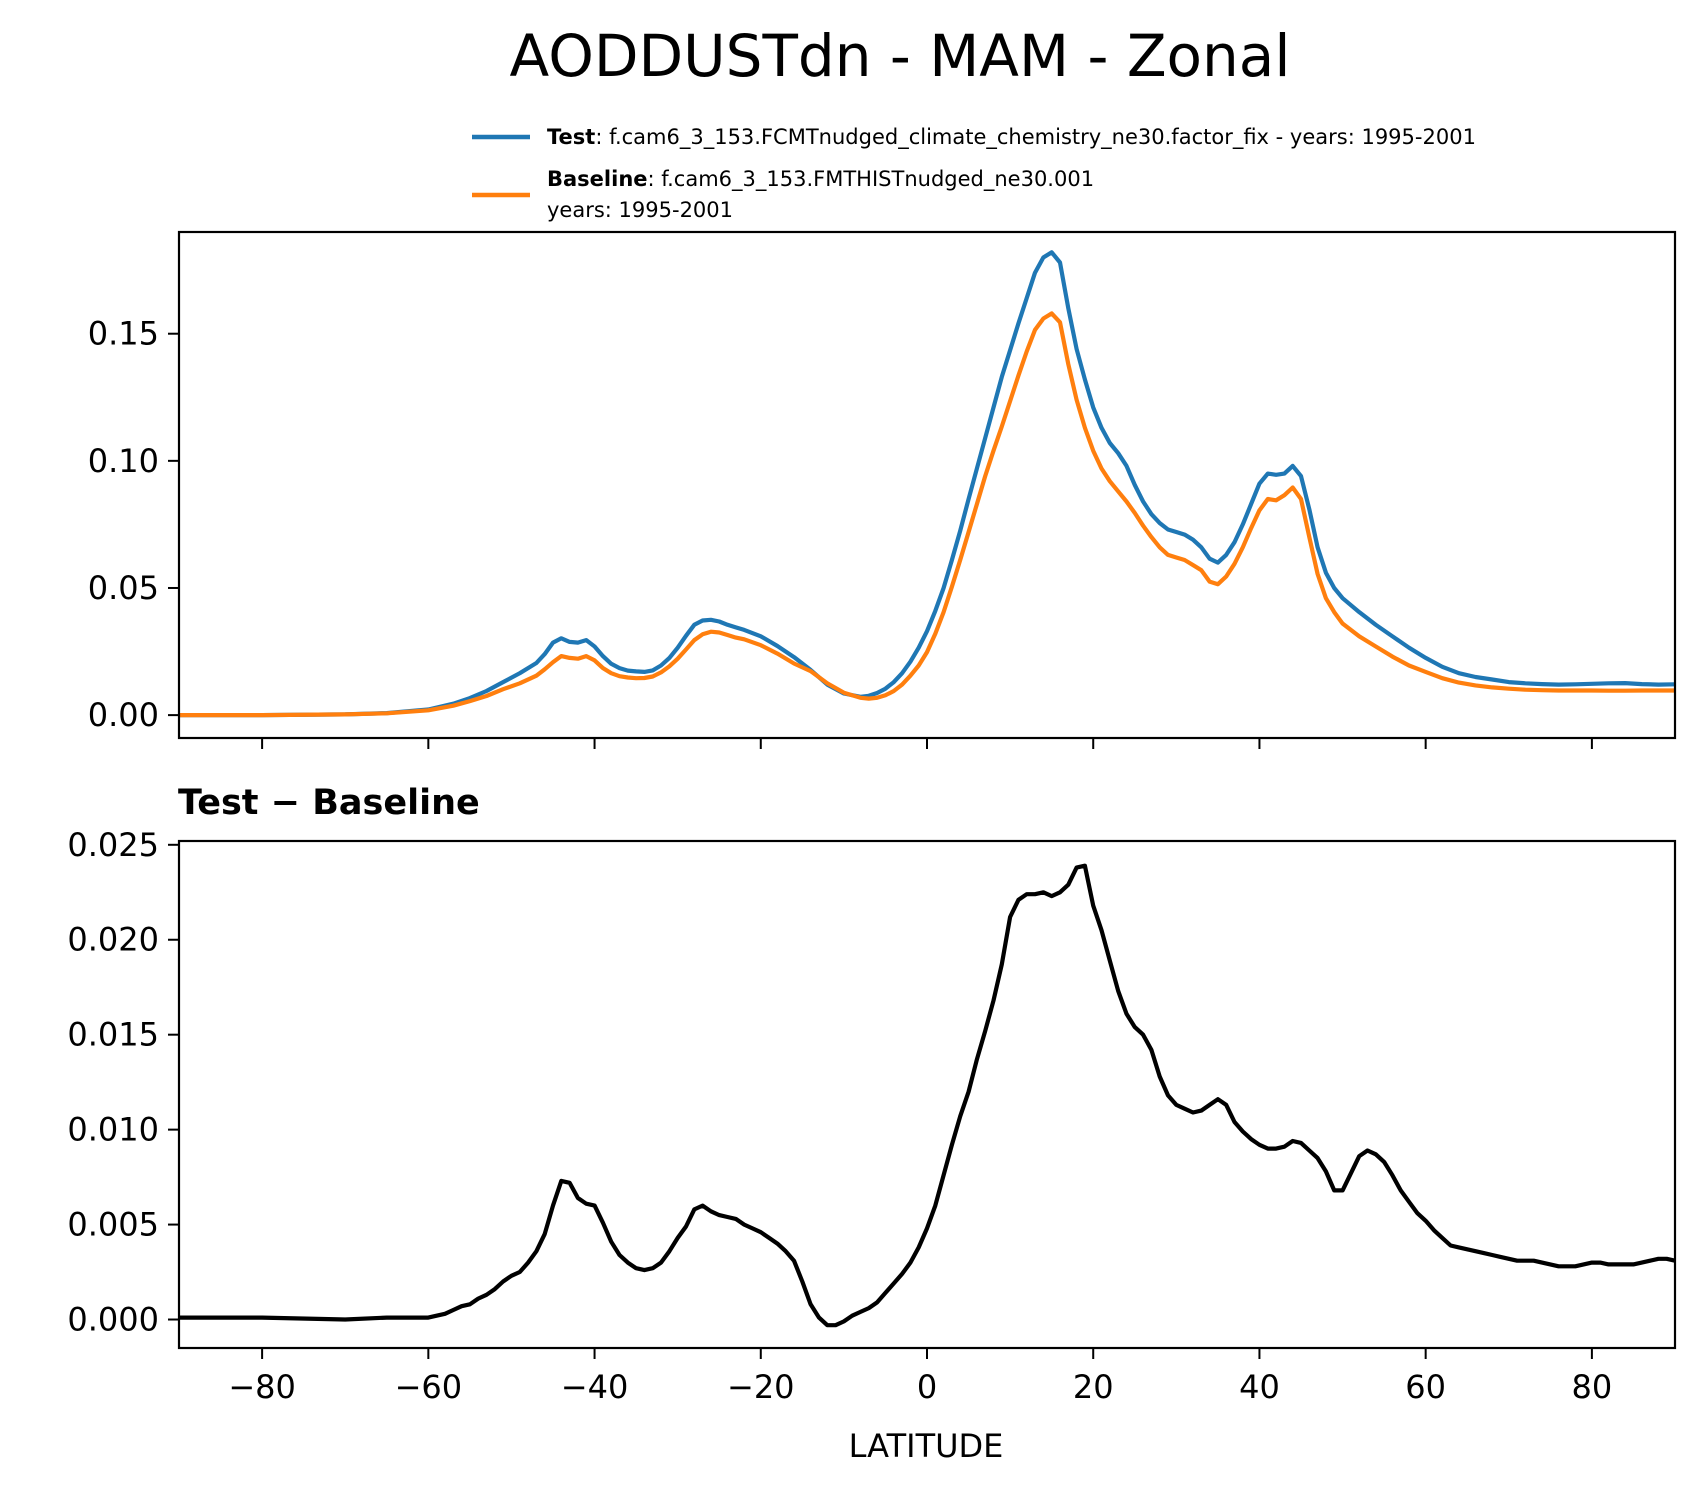  I want to click on x-tick-label: 20, so click(1093, 1387).